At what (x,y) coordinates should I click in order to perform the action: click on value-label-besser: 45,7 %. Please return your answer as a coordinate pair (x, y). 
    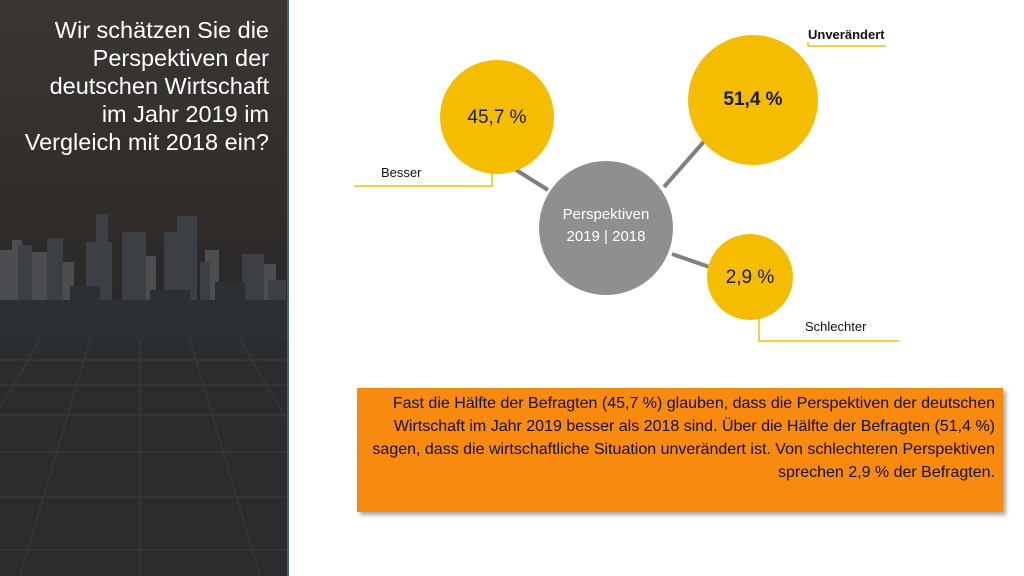
    Looking at the image, I should click on (497, 117).